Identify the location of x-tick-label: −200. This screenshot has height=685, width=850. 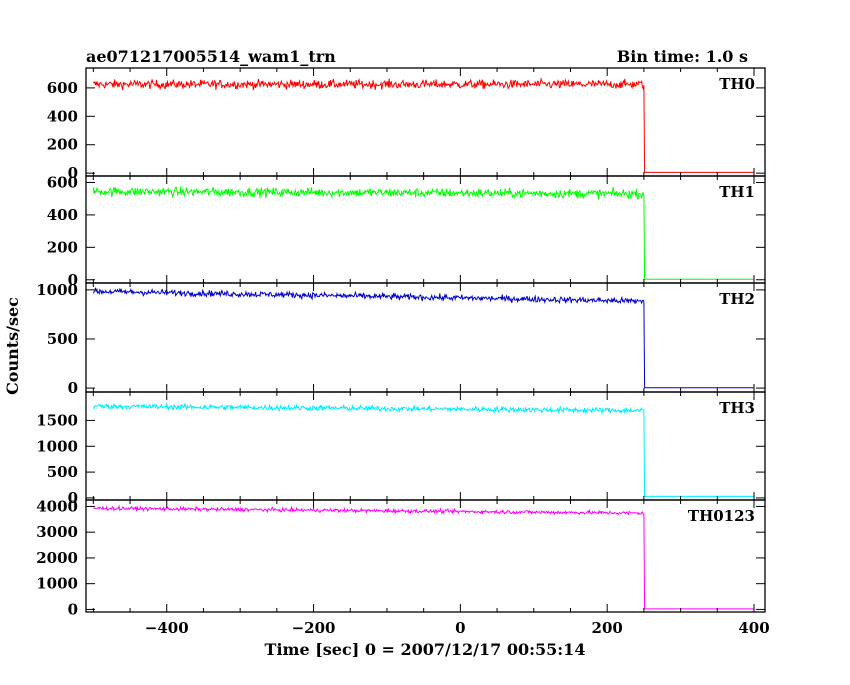
(314, 628).